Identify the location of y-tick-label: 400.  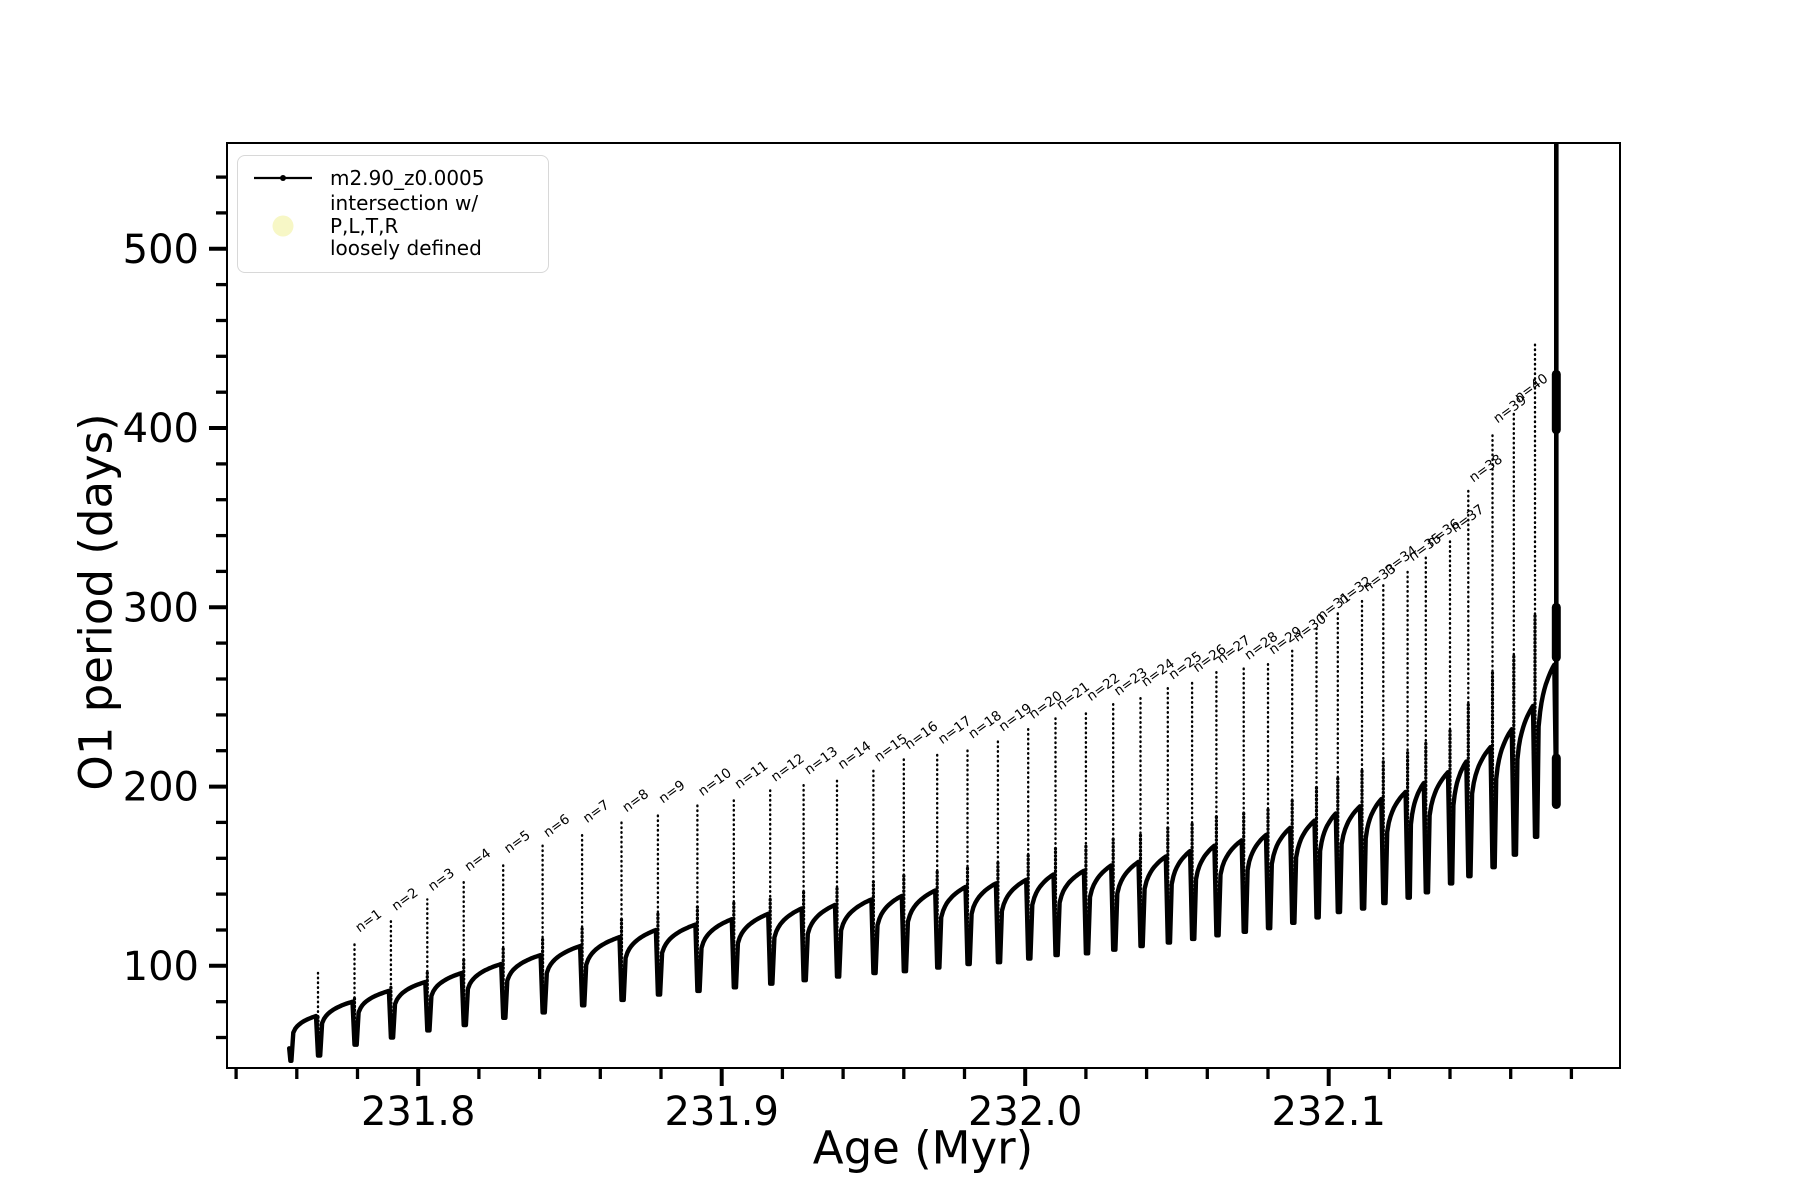
(161, 429).